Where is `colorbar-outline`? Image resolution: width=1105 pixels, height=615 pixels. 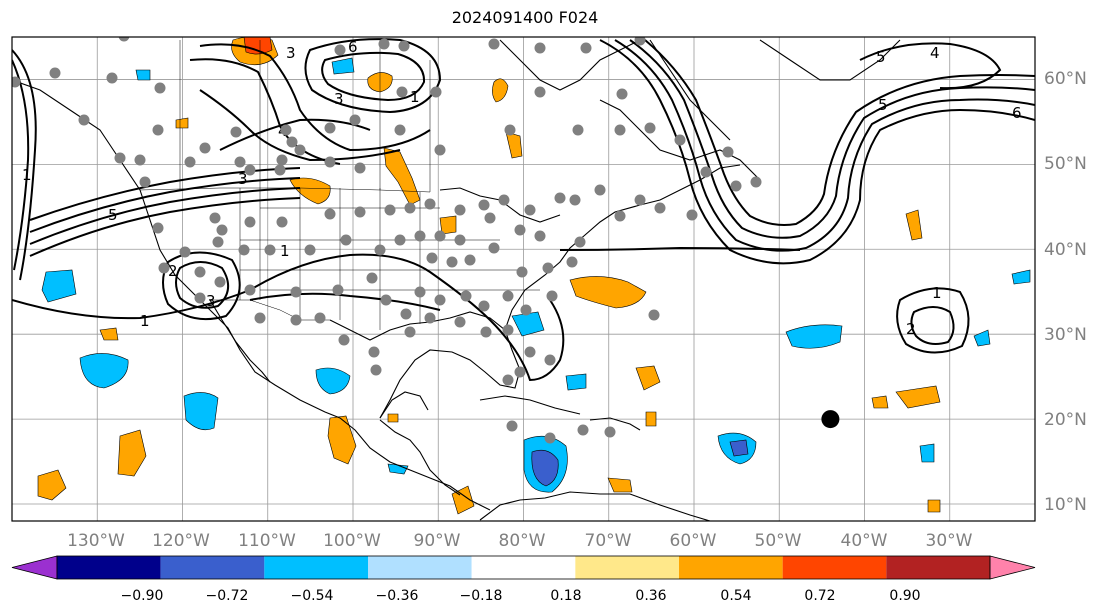 colorbar-outline is located at coordinates (523, 567).